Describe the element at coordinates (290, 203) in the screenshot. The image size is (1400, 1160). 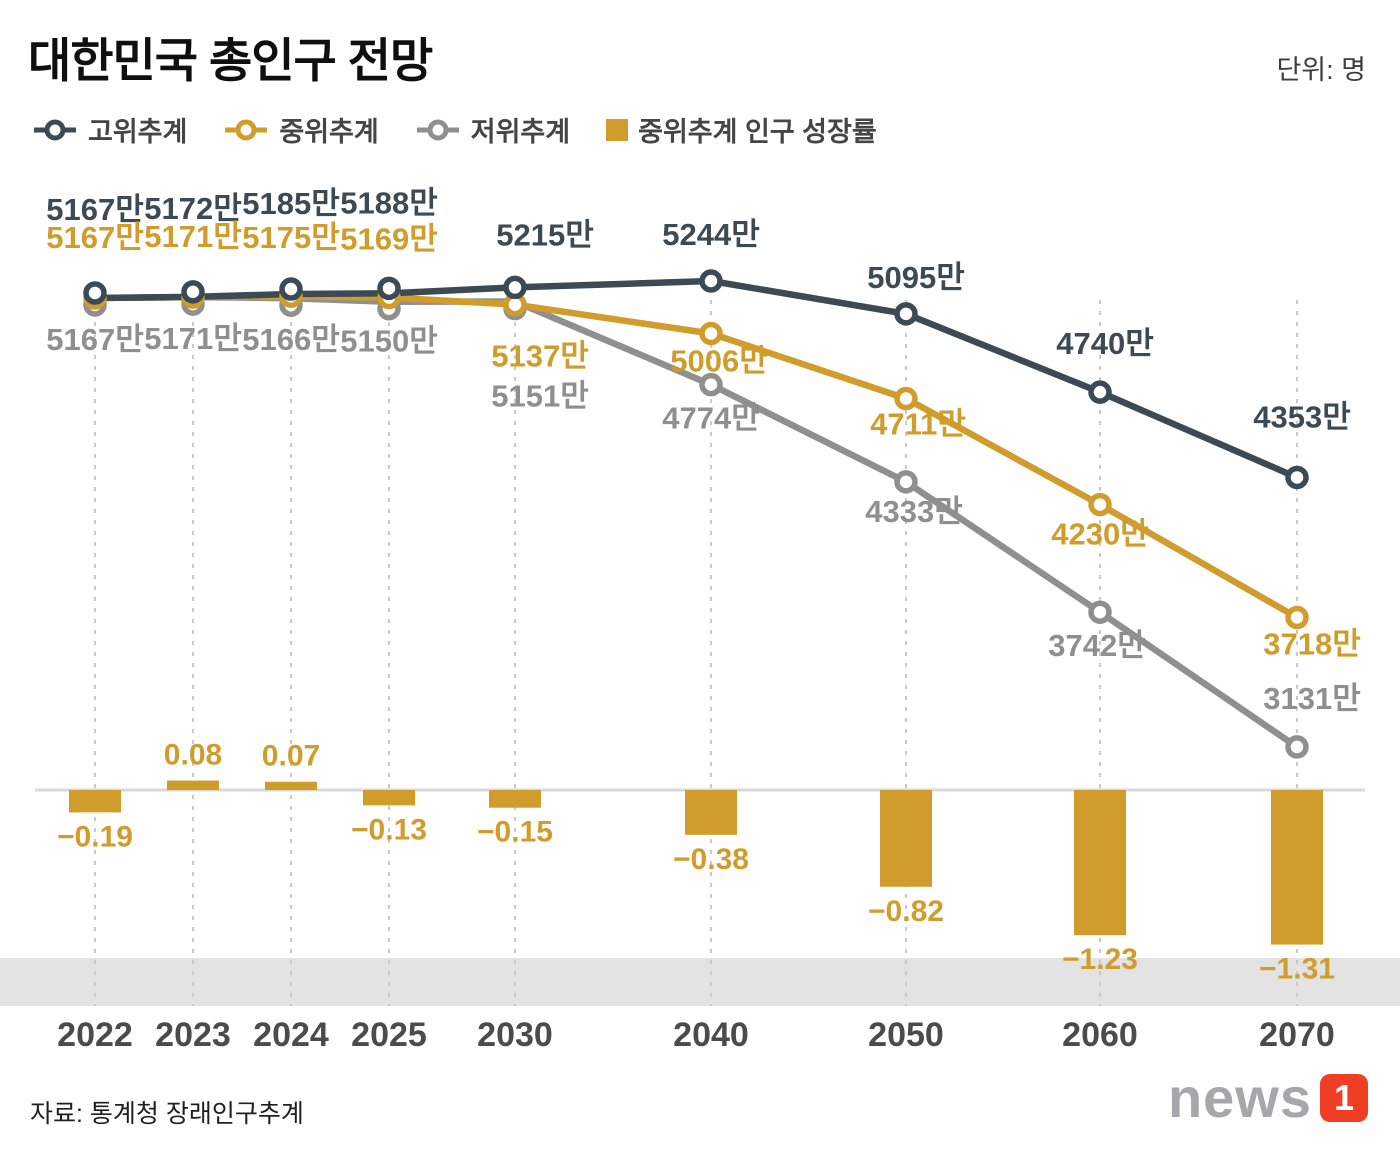
I see `point-value-label: 5185만` at that location.